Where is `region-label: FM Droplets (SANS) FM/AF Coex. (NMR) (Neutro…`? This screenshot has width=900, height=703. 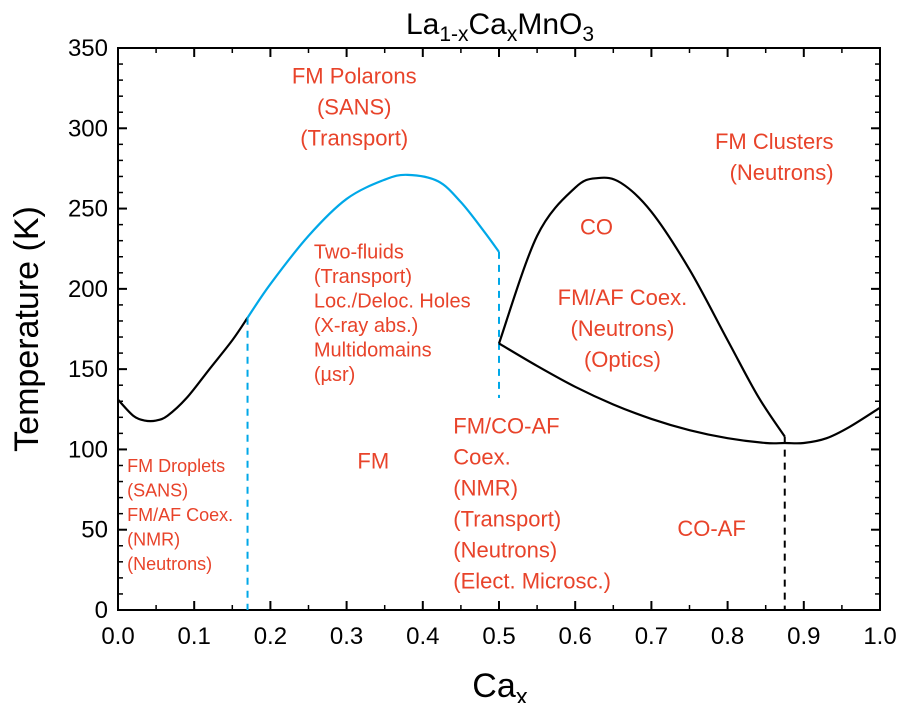
region-label: FM Droplets (SANS) FM/AF Coex. (NMR) (Neutro… is located at coordinates (180, 515).